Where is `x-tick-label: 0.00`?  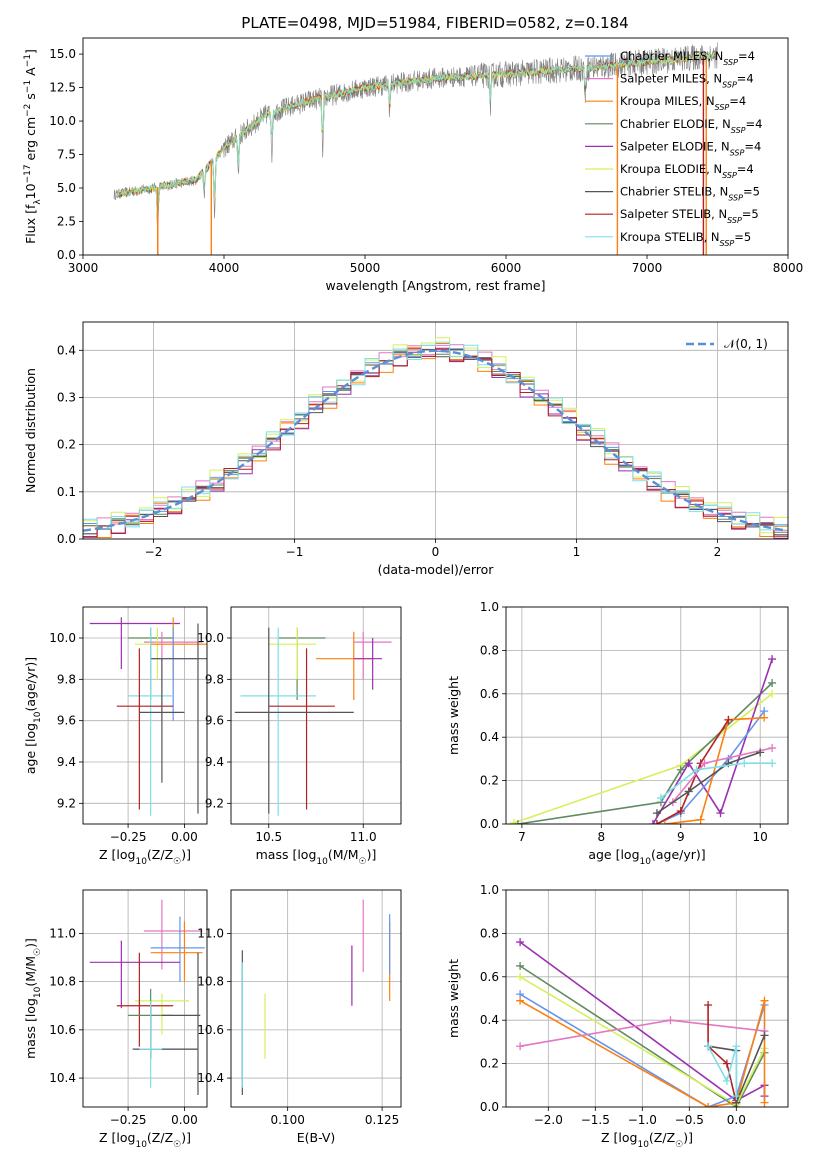 x-tick-label: 0.00 is located at coordinates (184, 1120).